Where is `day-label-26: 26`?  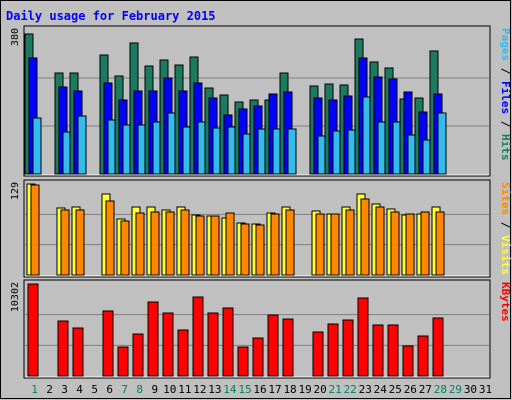 day-label-26: 26 is located at coordinates (410, 389).